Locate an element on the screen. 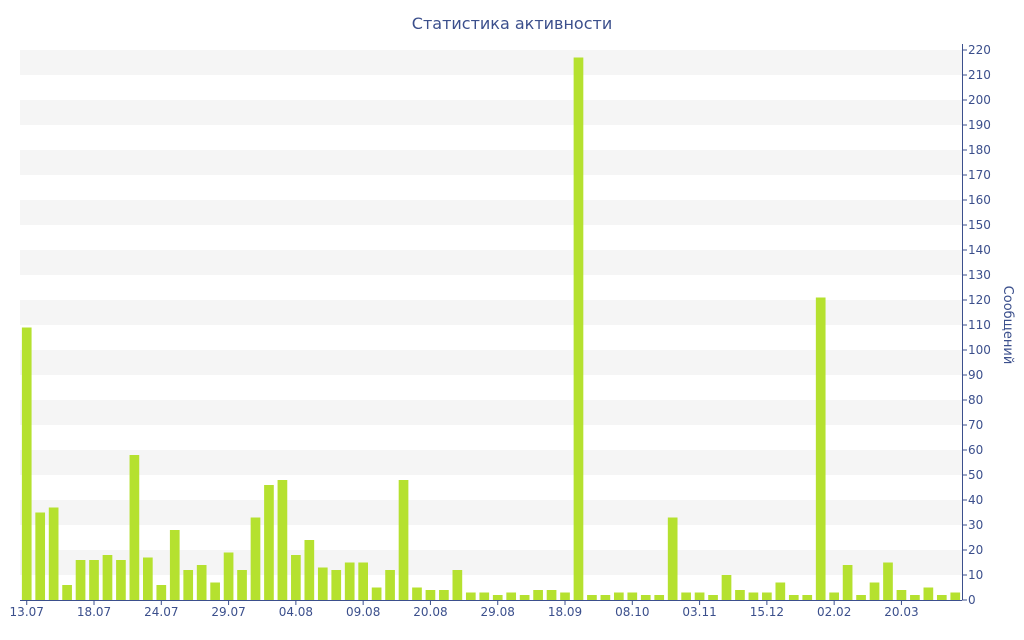 The height and width of the screenshot is (640, 1024). y-tick-label: 180 is located at coordinates (979, 150).